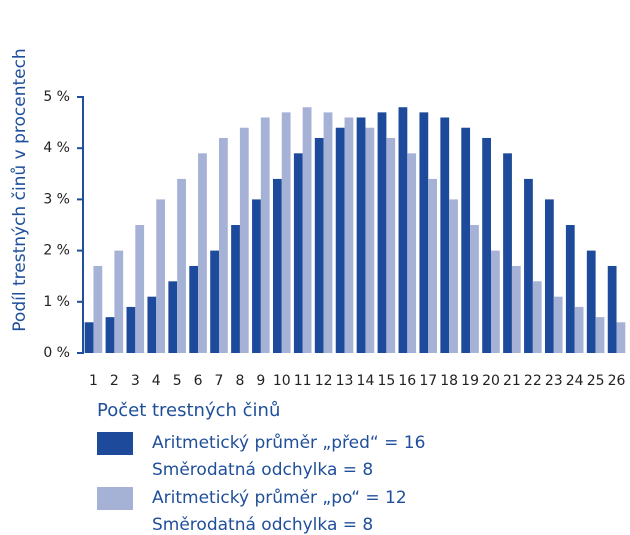 This screenshot has width=630, height=535. Describe the element at coordinates (491, 381) in the screenshot. I see `x-tick-label: 20` at that location.